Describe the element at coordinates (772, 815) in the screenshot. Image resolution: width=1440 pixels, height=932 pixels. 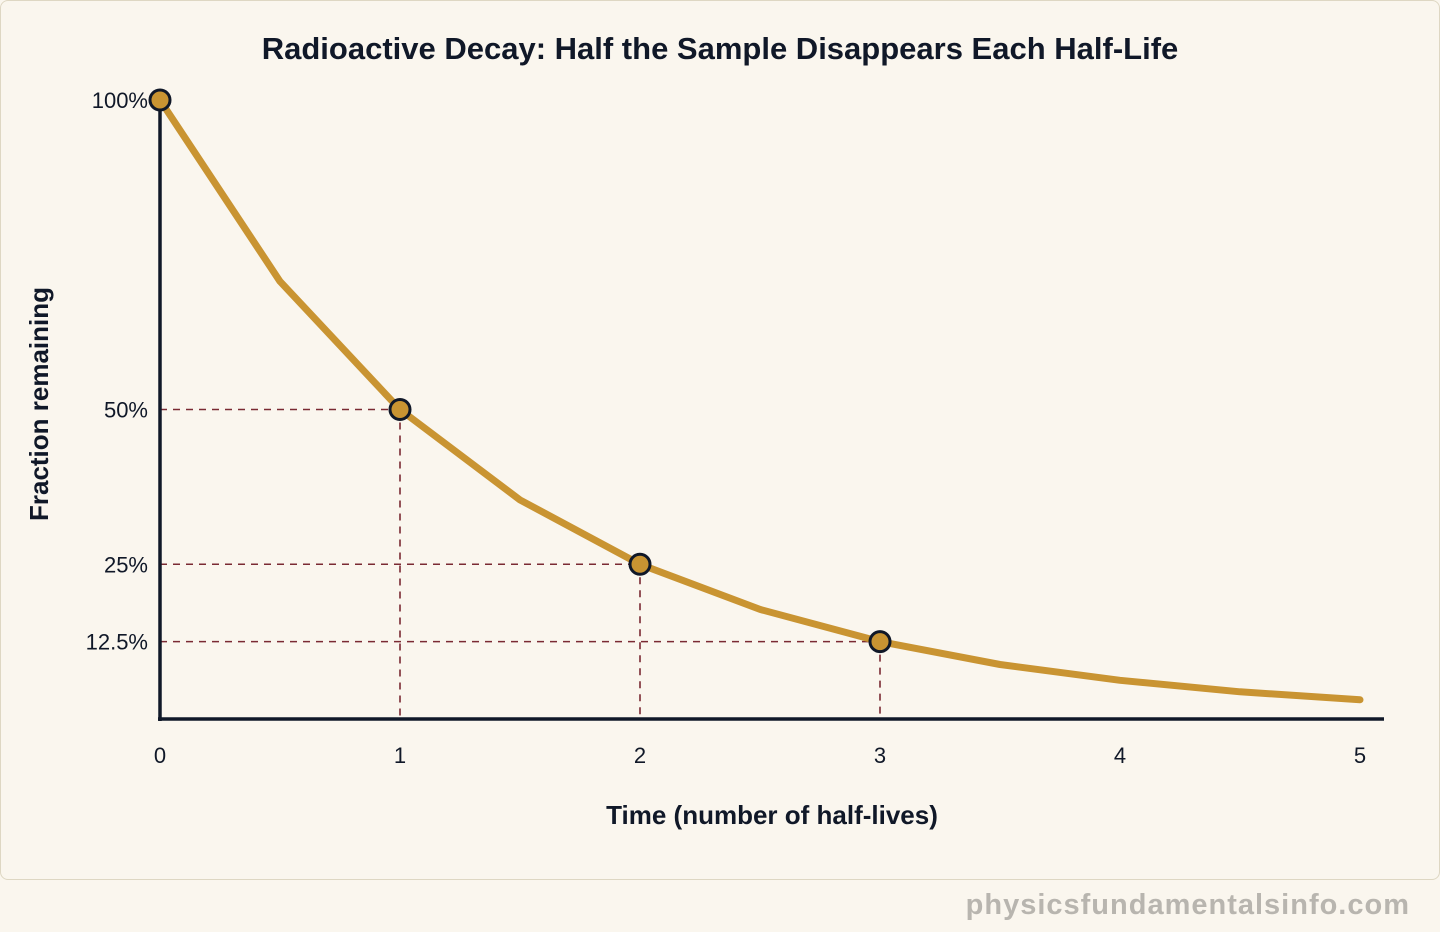
I see `x-axis-label: Time (number of half-lives)` at that location.